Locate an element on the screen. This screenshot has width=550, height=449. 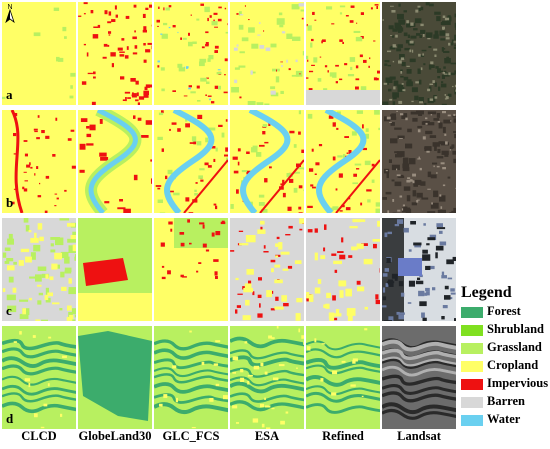
legend-item-shrubland: Shrubland is located at coordinates (504, 331).